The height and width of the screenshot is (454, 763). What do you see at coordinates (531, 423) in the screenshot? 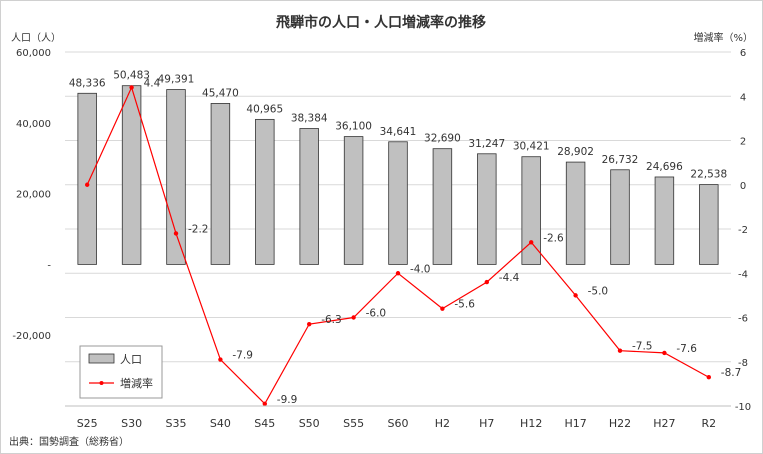
I see `x-tick-label: H12` at bounding box center [531, 423].